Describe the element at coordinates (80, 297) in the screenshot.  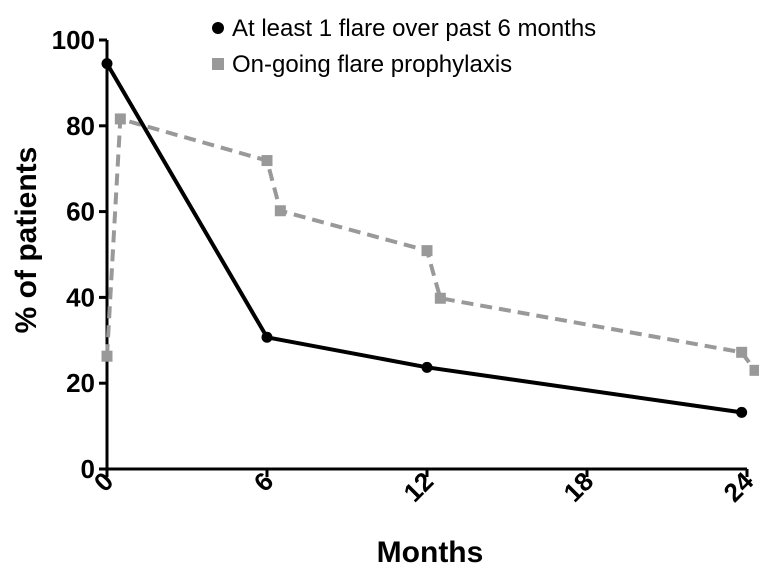
I see `y-tick-label: 40` at that location.